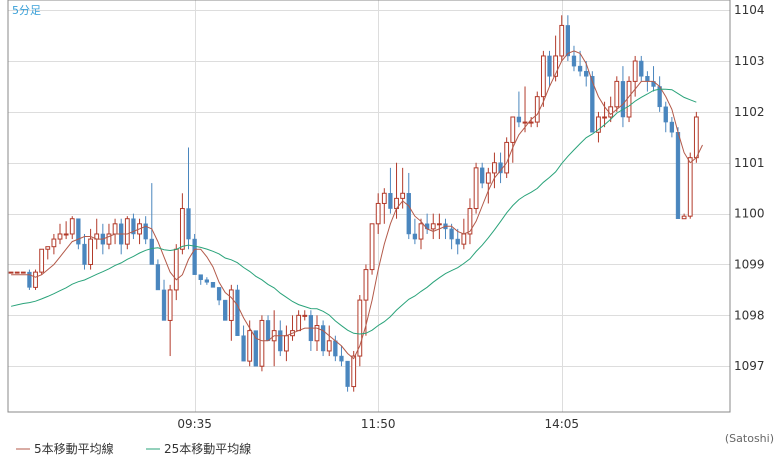  Describe the element at coordinates (749, 438) in the screenshot. I see `credit-label: (Satoshi)` at that location.